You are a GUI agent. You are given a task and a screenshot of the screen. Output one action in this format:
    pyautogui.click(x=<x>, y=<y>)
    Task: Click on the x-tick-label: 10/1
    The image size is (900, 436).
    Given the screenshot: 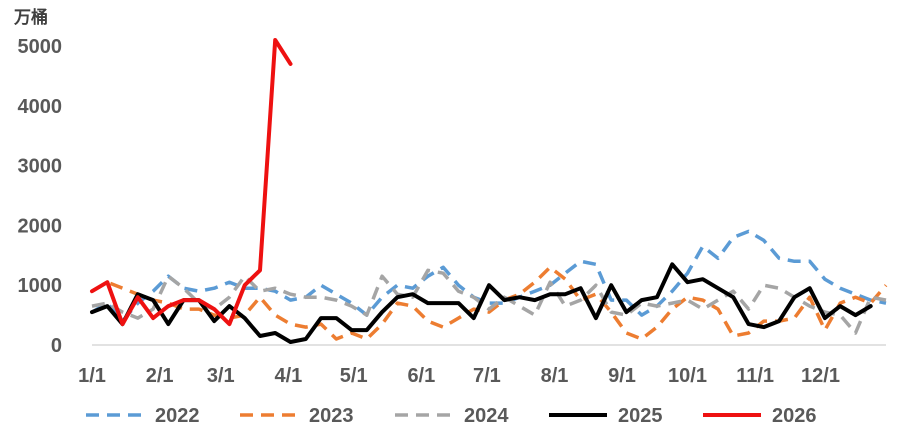 What is the action you would take?
    pyautogui.click(x=687, y=376)
    